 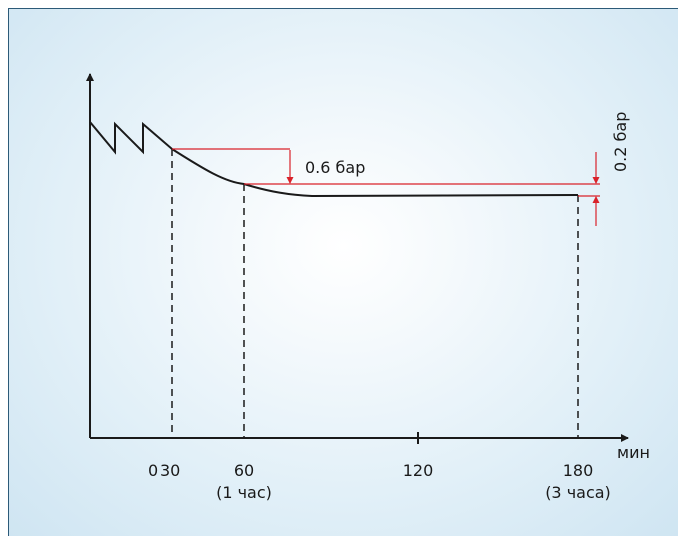 What do you see at coordinates (335, 167) in the screenshot?
I see `drop-label-06: 0.6 бар` at bounding box center [335, 167].